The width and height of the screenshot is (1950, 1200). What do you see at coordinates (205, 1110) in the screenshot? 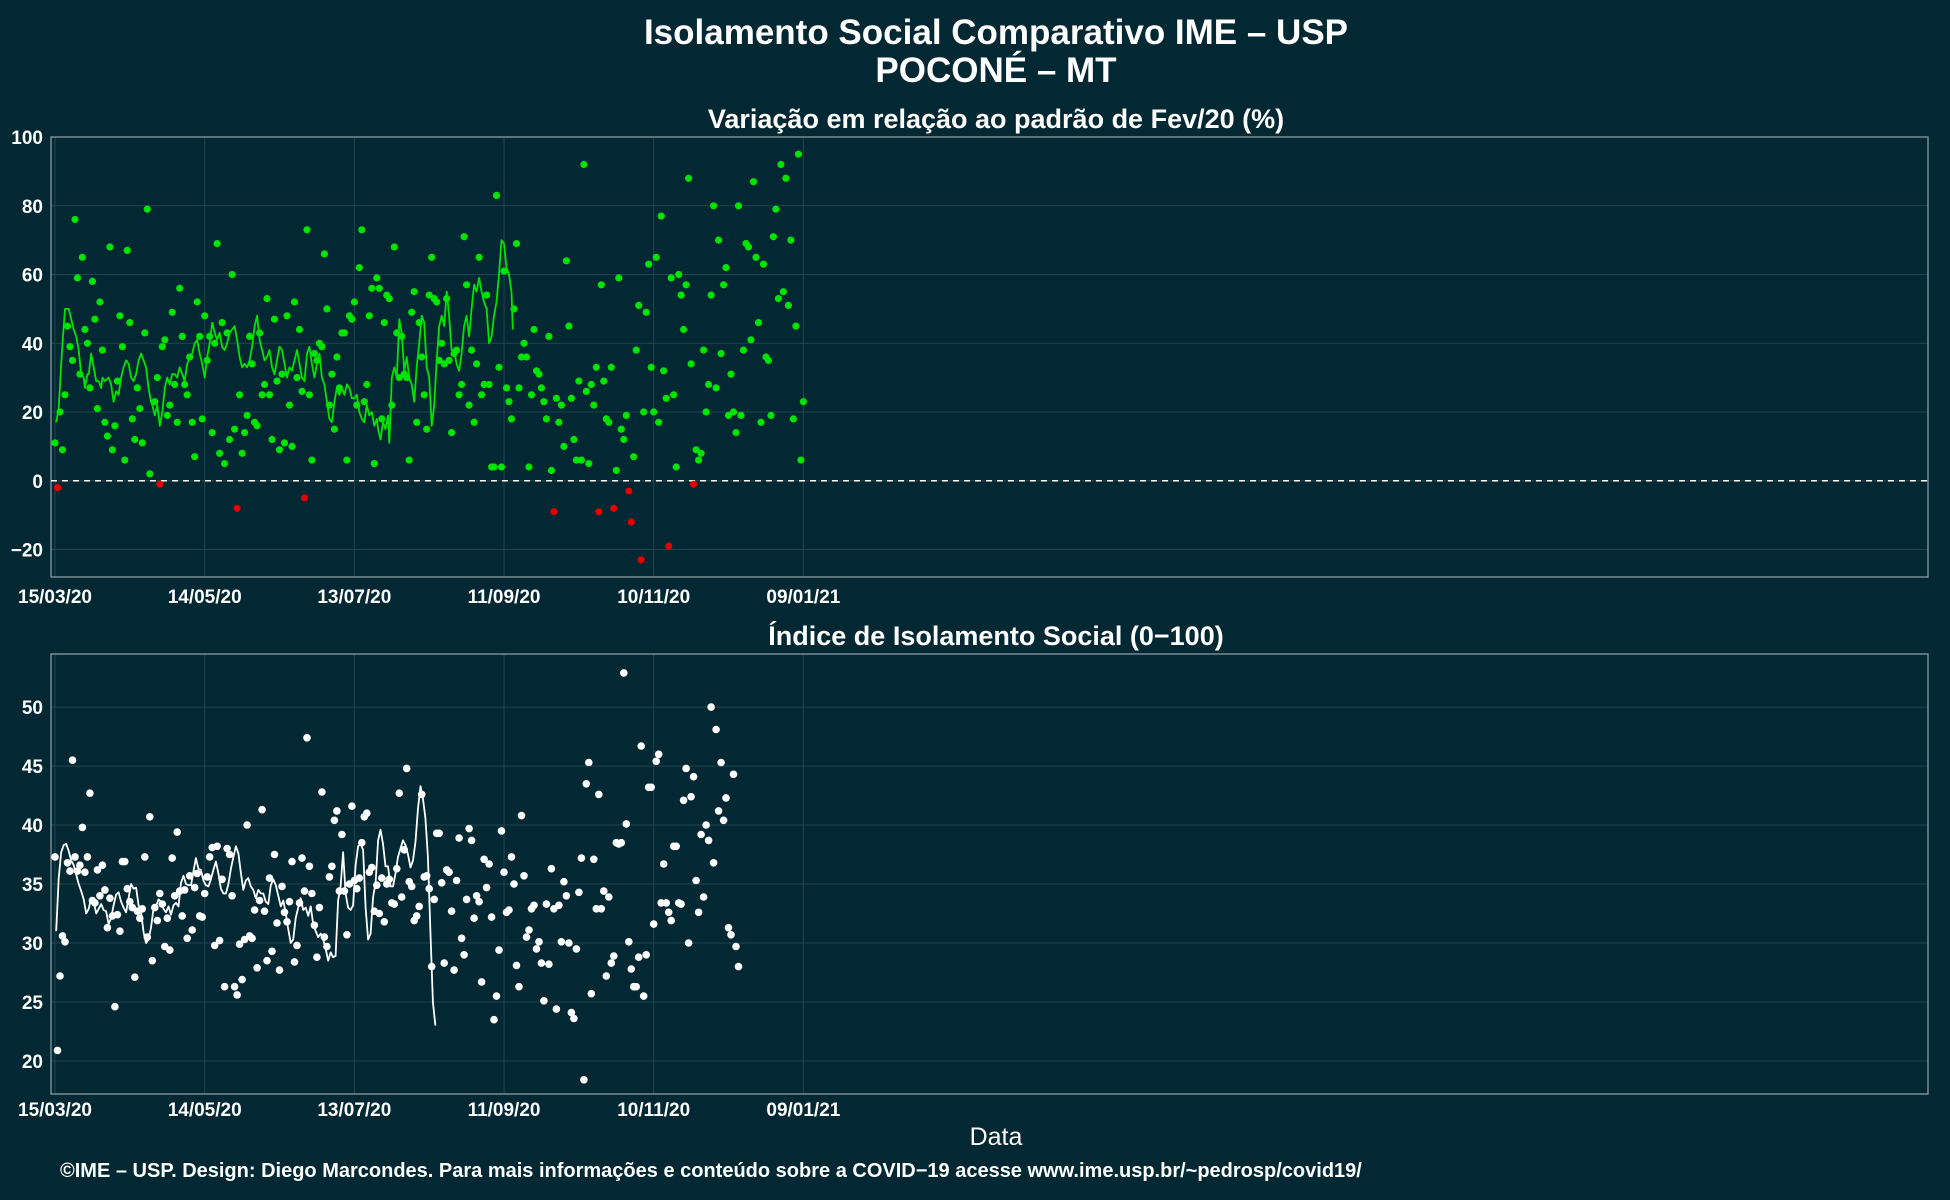
I see `x-tick-label: 14/05/20` at bounding box center [205, 1110].